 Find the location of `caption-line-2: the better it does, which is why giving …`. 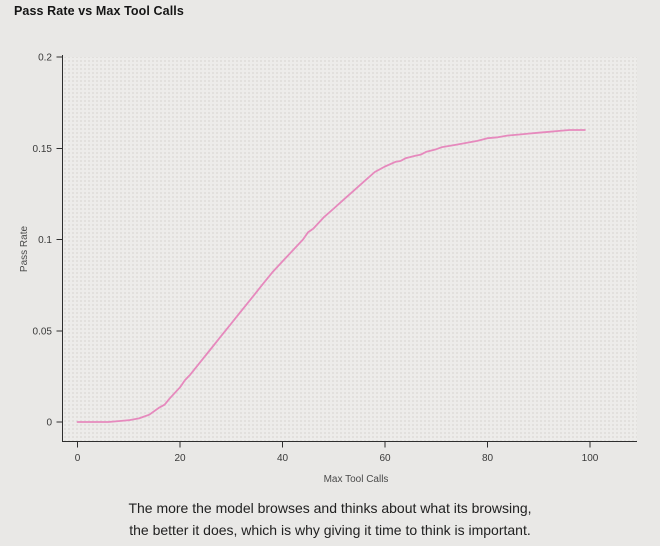

caption-line-2: the better it does, which is why giving … is located at coordinates (330, 530).